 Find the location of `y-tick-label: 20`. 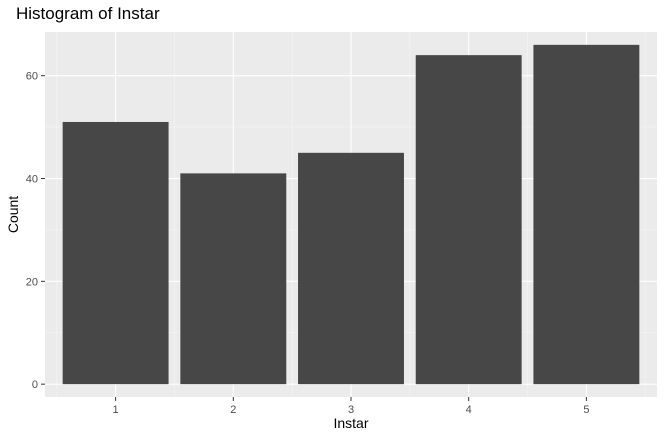

y-tick-label: 20 is located at coordinates (32, 282).